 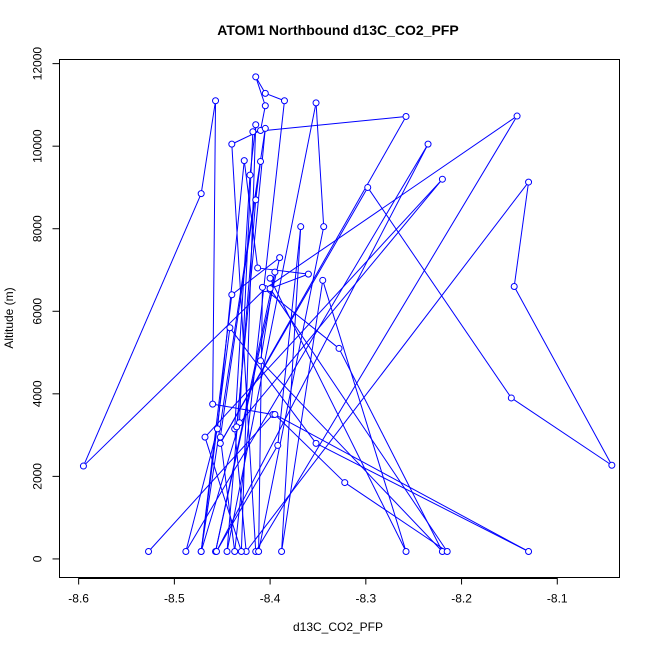 What do you see at coordinates (38, 146) in the screenshot?
I see `y-tick-label: 10000` at bounding box center [38, 146].